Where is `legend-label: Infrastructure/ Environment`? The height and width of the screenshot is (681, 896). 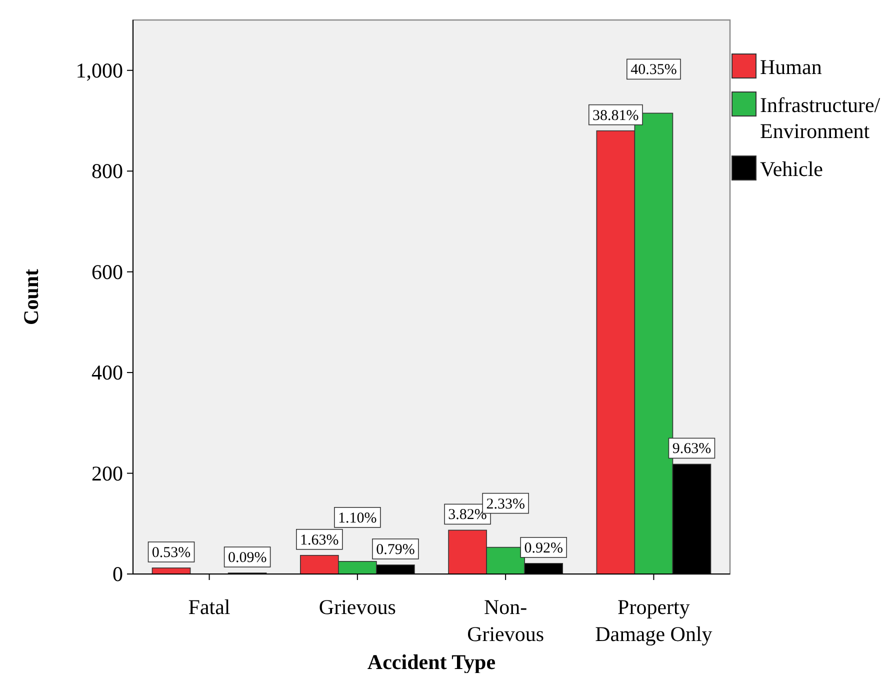 legend-label: Infrastructure/ Environment is located at coordinates (820, 118).